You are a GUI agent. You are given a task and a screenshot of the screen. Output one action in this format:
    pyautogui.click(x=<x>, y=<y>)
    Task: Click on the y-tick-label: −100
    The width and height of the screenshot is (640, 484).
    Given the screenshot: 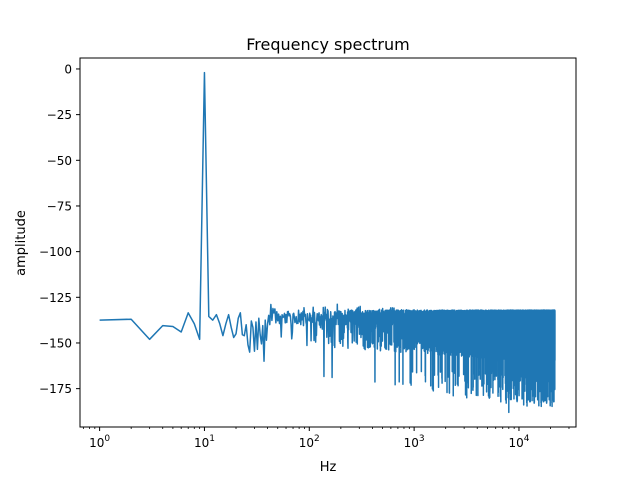 What is the action you would take?
    pyautogui.click(x=55, y=252)
    